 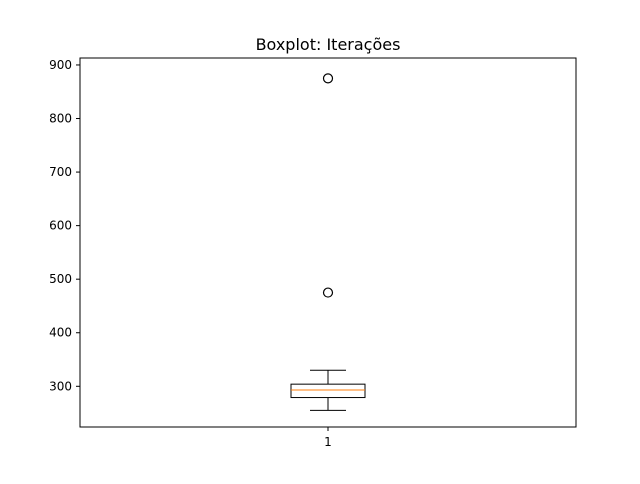 I want to click on y-tick-label: 400, so click(x=60, y=333).